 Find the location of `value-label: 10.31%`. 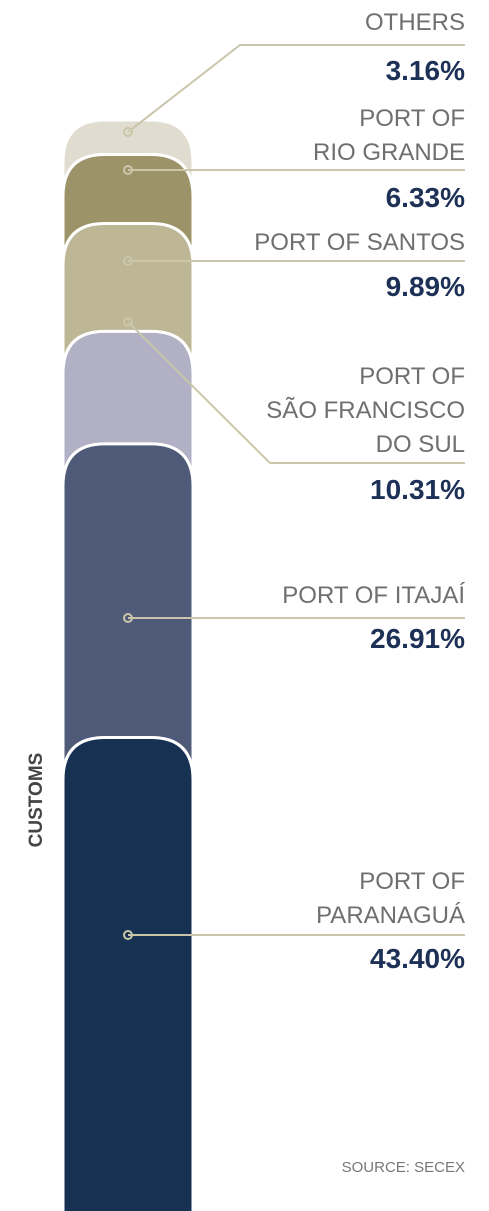

value-label: 10.31% is located at coordinates (417, 489).